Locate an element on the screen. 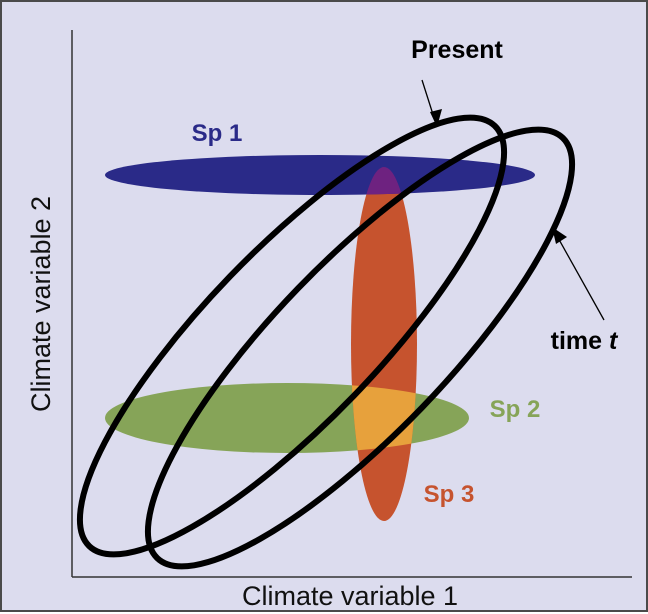  sp2-sp3-overlap is located at coordinates (384, 418).